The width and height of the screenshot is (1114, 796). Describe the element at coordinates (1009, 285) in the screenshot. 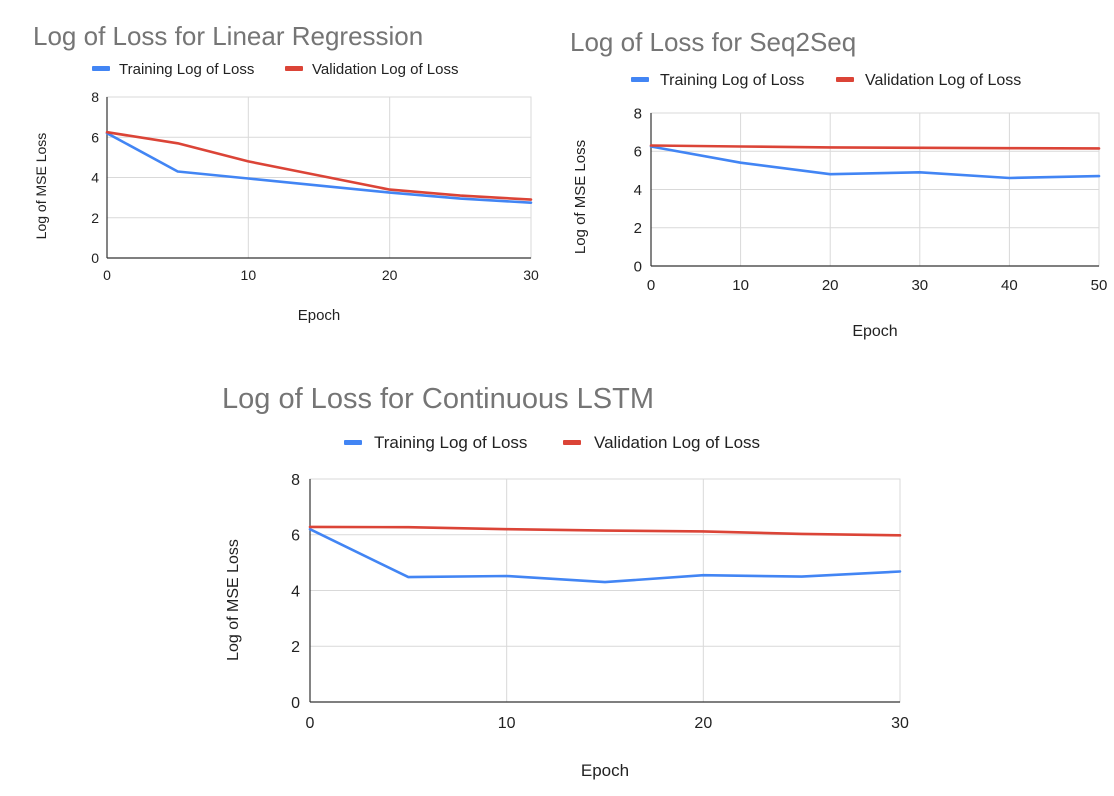

I see `x-tick-label: 40` at that location.